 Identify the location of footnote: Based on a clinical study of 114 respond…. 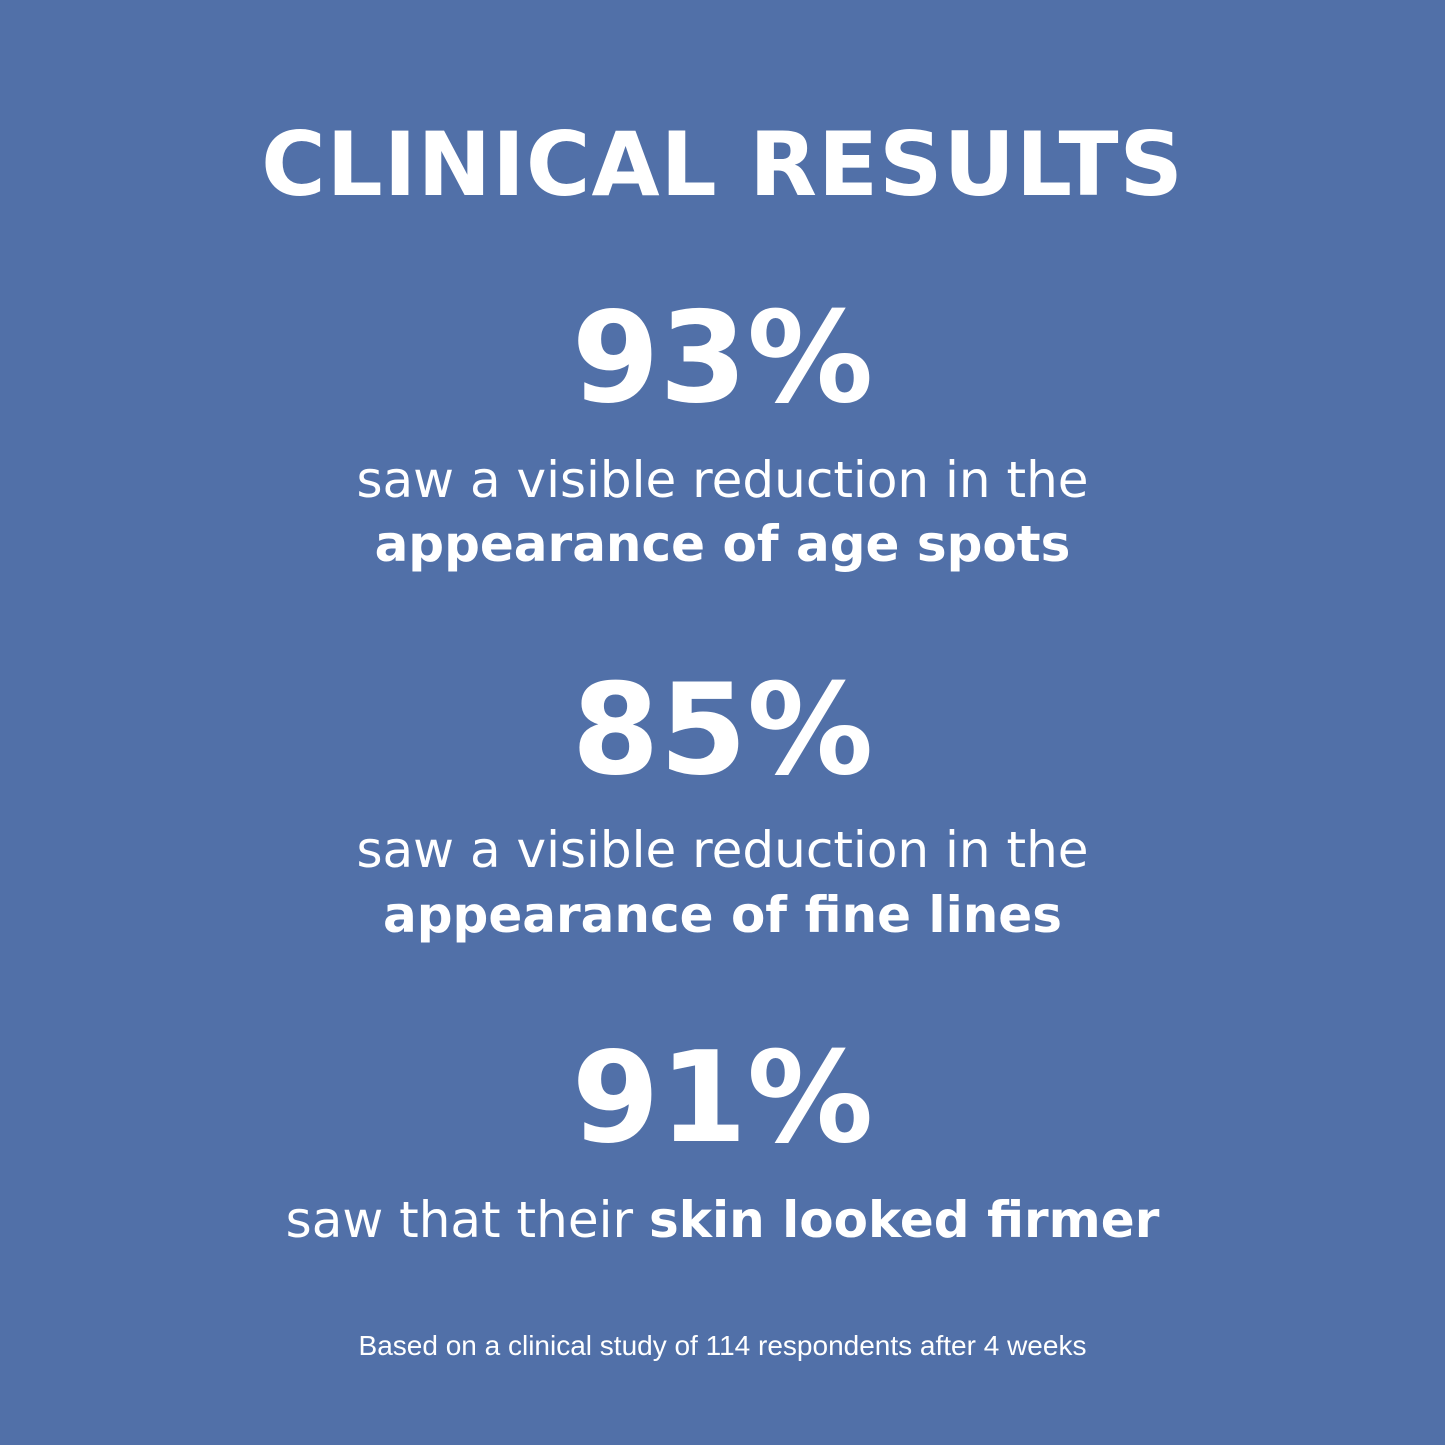
(722, 1345).